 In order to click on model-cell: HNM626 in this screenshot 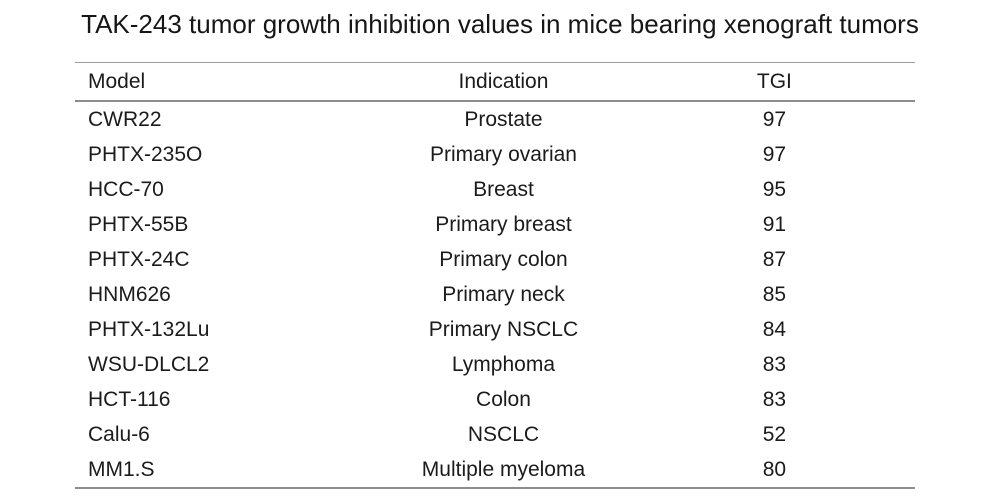, I will do `click(129, 294)`.